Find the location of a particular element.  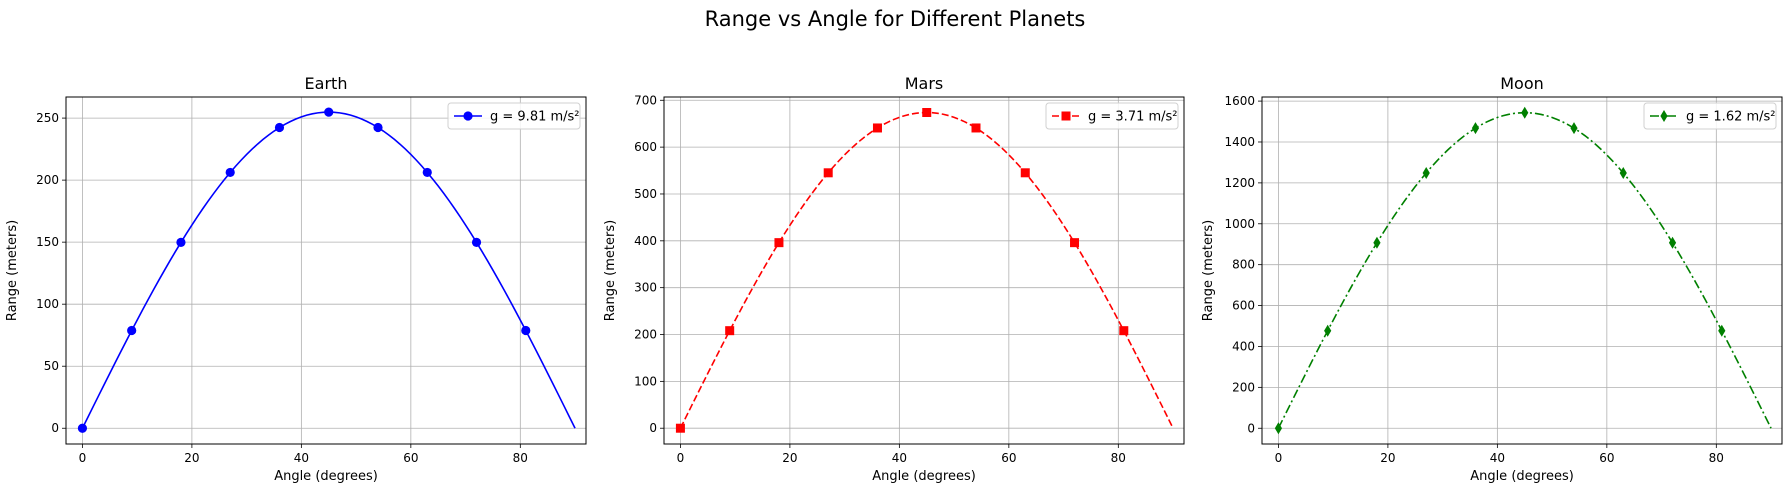

subplot-title: Mars is located at coordinates (924, 83).